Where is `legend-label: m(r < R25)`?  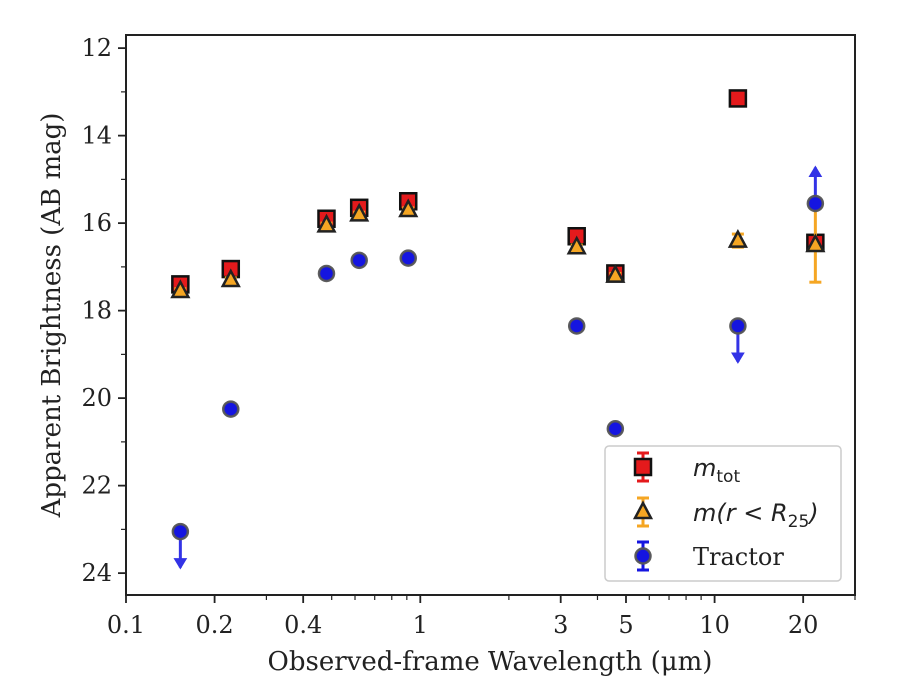
legend-label: m(r < R25) is located at coordinates (756, 515).